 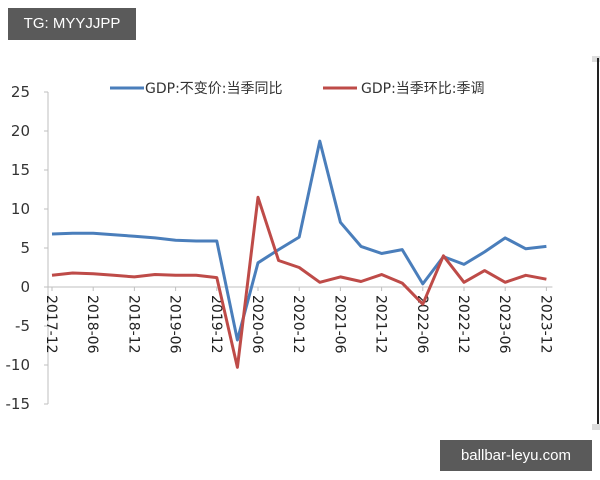 What do you see at coordinates (381, 324) in the screenshot?
I see `x-tick-label: 2021-12` at bounding box center [381, 324].